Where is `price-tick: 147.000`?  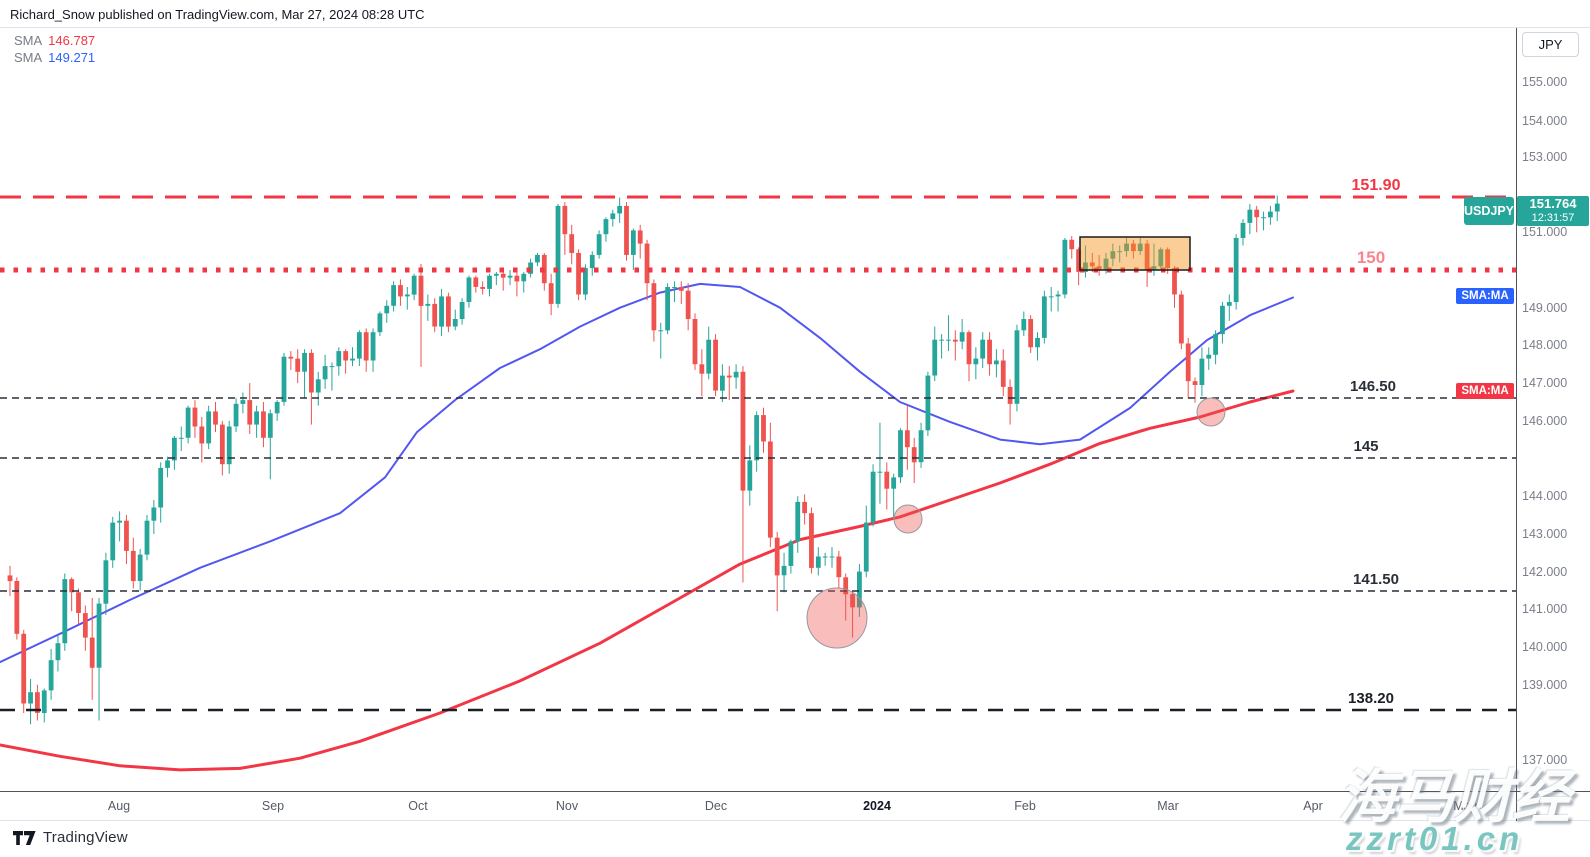
price-tick: 147.000 is located at coordinates (1545, 383).